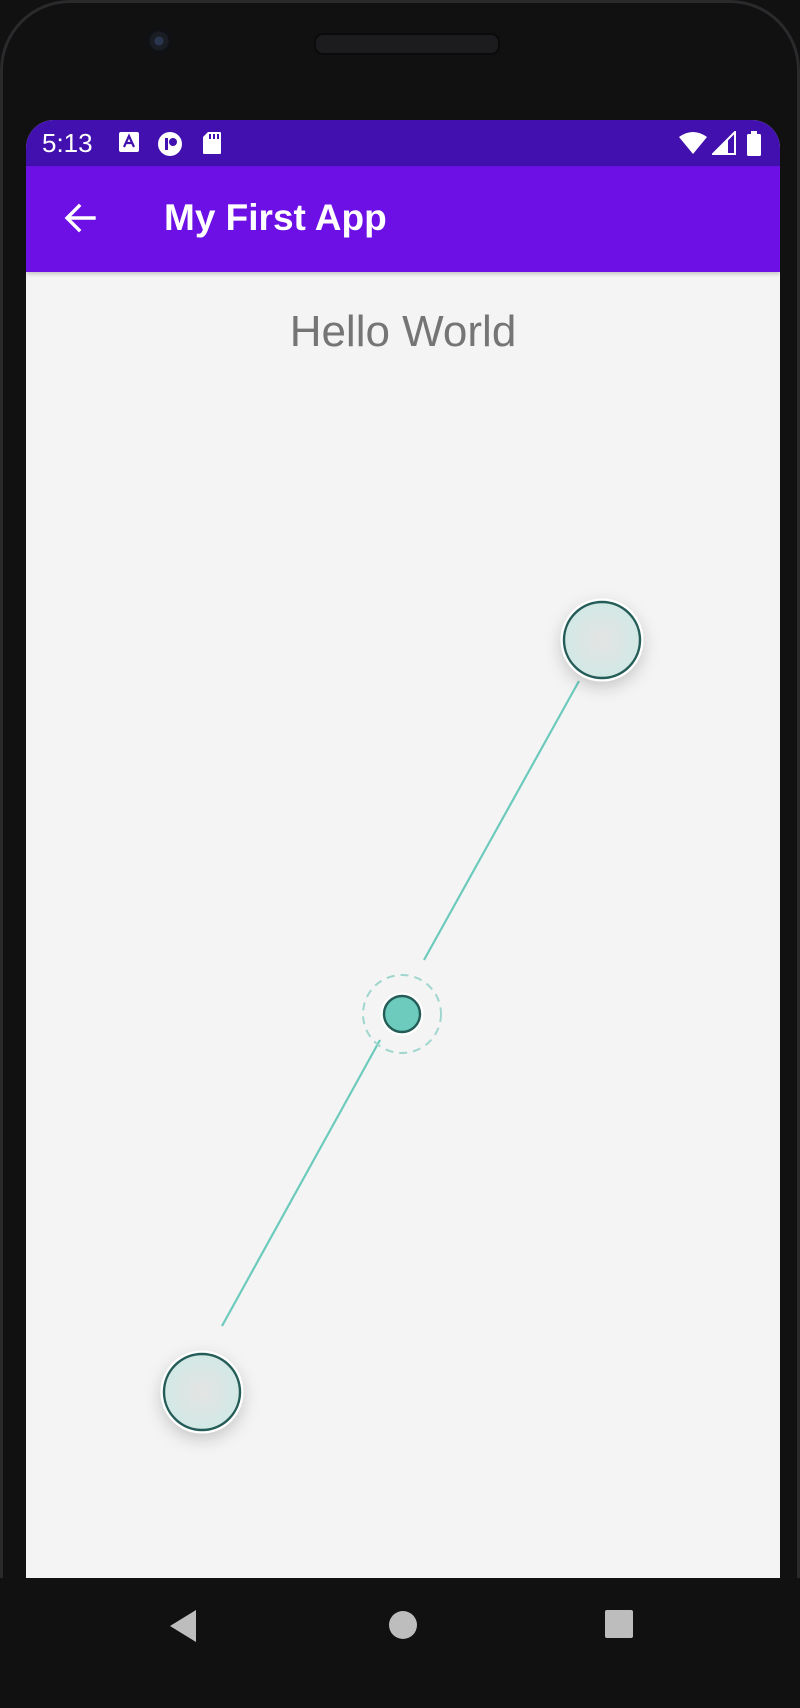 Image resolution: width=800 pixels, height=1708 pixels. I want to click on midpoint-handle-ring, so click(402, 1014).